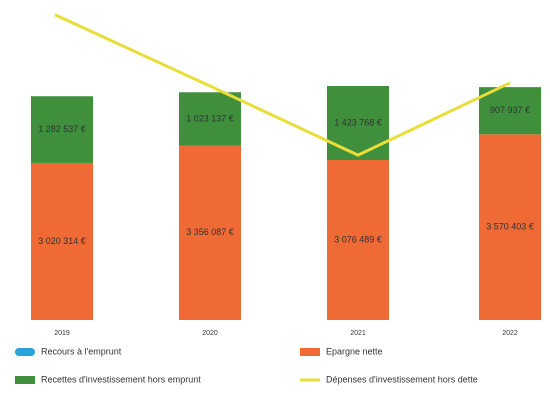  I want to click on data-label: 1 023 137 €, so click(210, 118).